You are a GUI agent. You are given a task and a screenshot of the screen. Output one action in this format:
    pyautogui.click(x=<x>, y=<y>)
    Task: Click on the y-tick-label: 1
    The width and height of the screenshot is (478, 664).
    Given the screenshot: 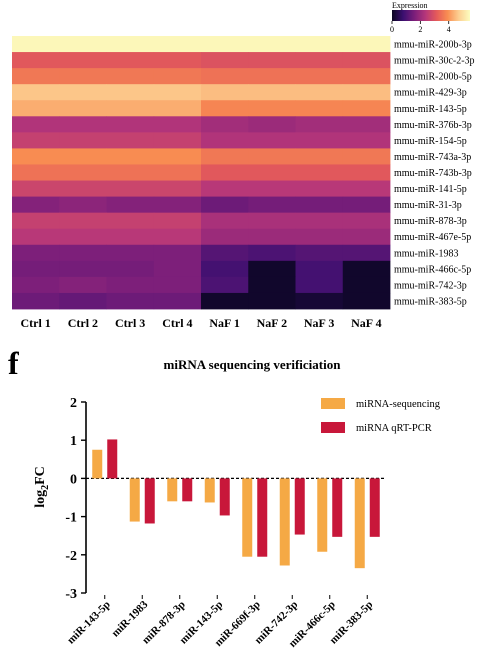 What is the action you would take?
    pyautogui.click(x=73, y=441)
    